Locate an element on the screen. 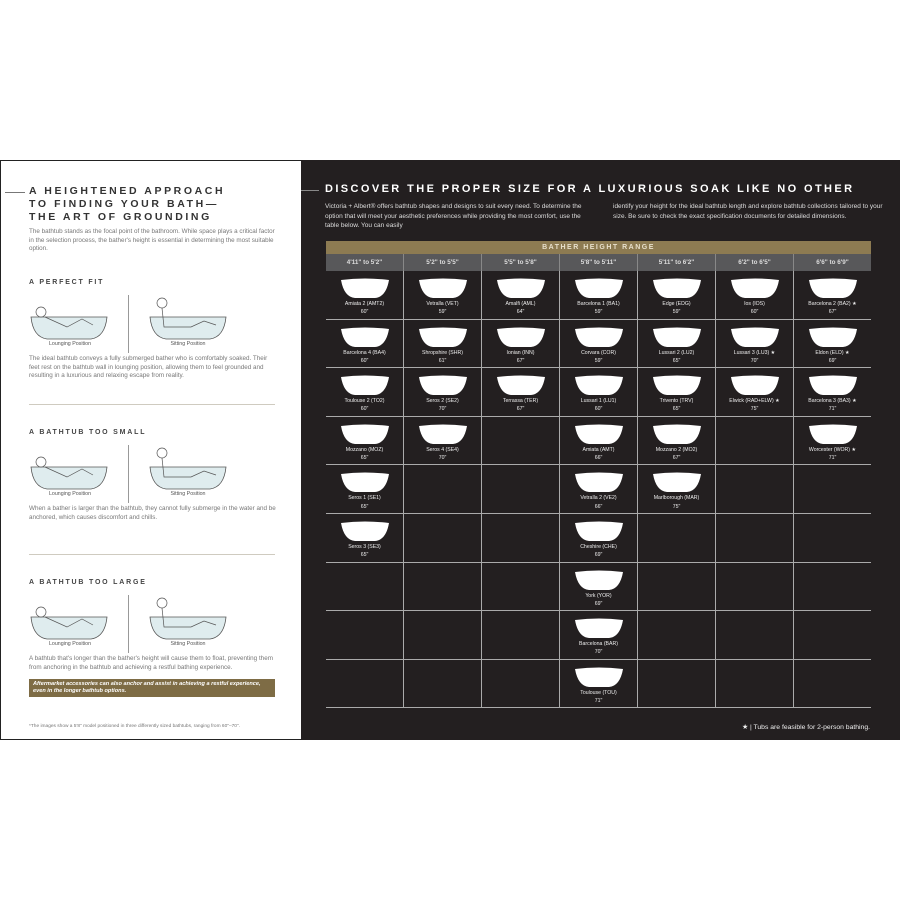 The image size is (900, 900). section-heading: A PERFECT FIT is located at coordinates (67, 282).